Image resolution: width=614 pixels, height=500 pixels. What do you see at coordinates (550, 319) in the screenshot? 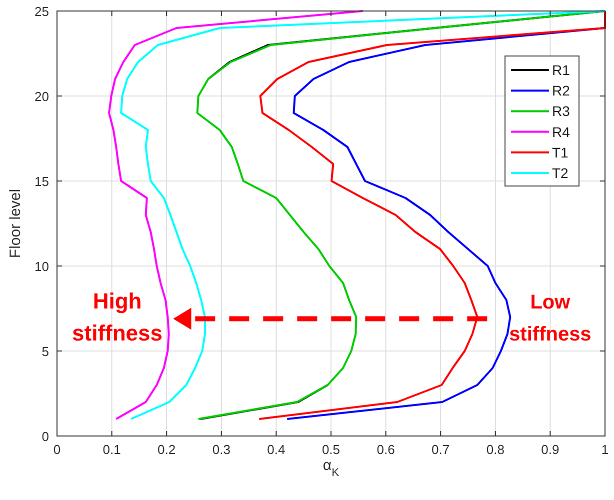
I see `annotation: Low stiffness` at bounding box center [550, 319].